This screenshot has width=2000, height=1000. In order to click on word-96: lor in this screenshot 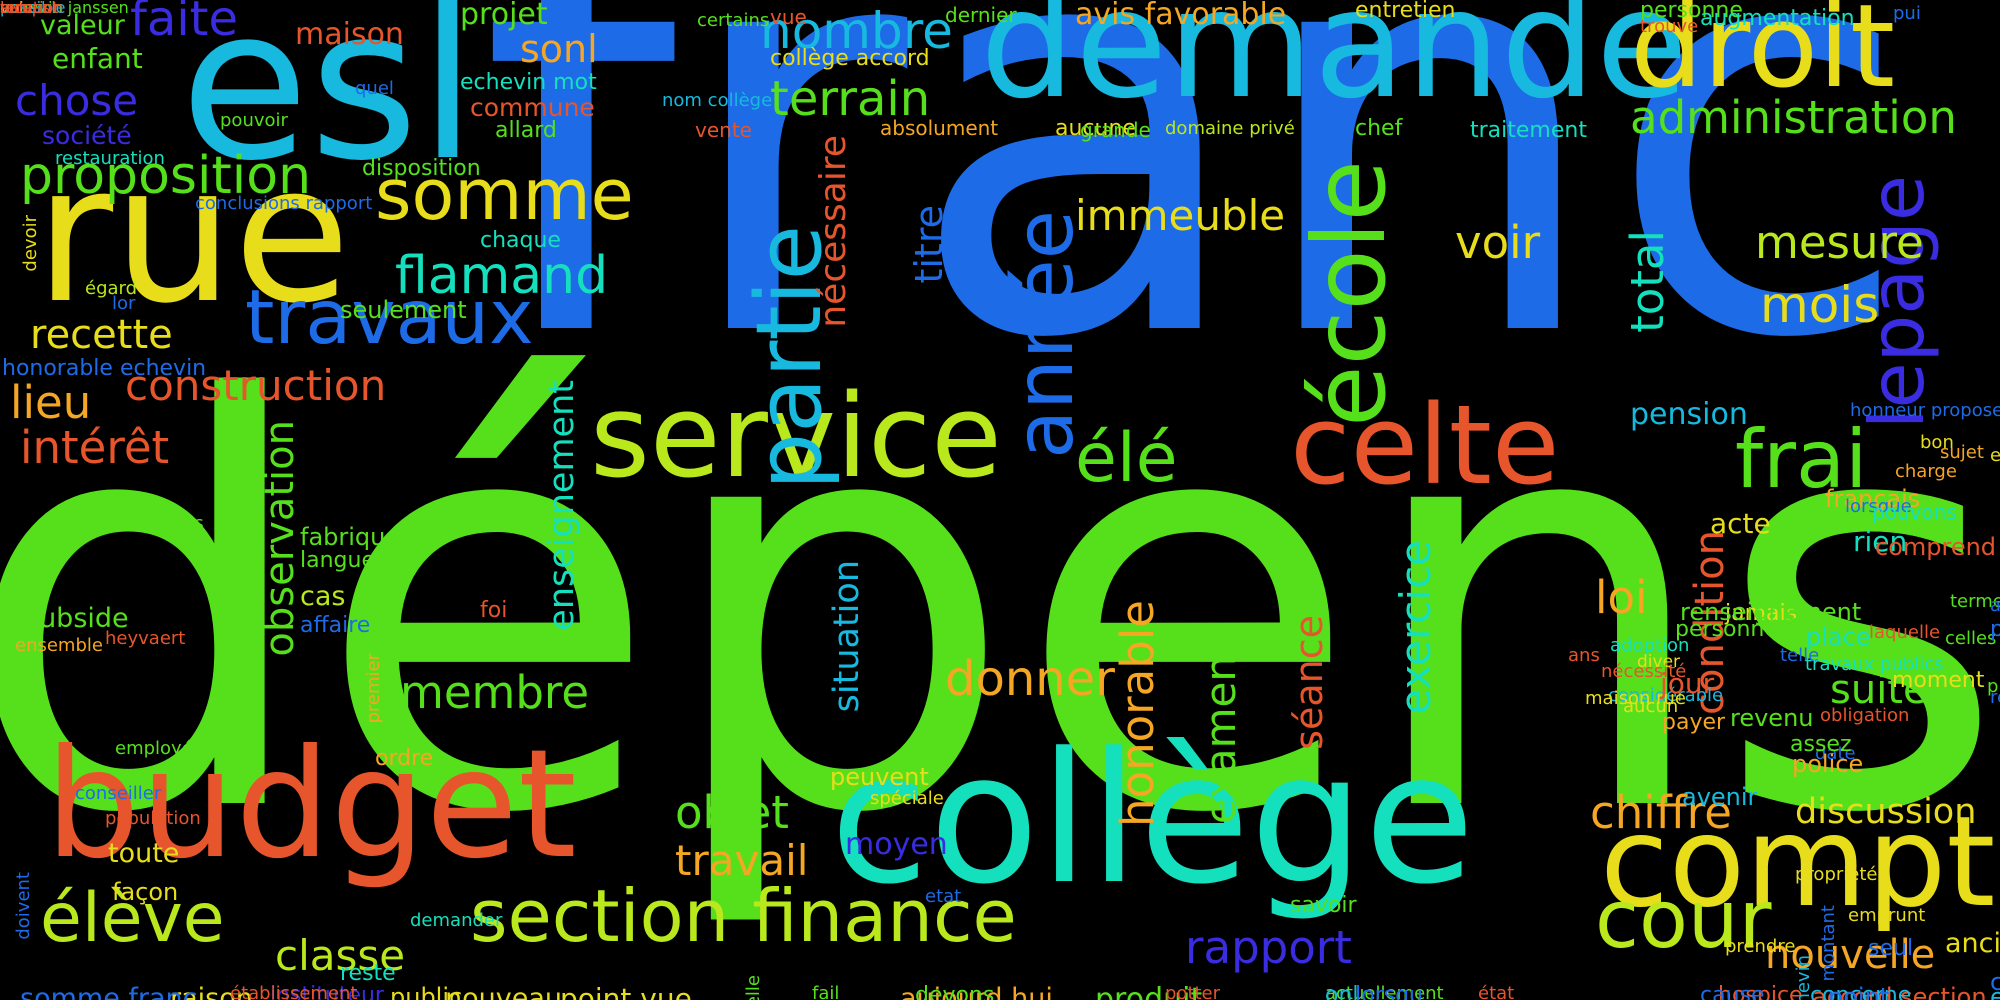, I will do `click(124, 303)`.